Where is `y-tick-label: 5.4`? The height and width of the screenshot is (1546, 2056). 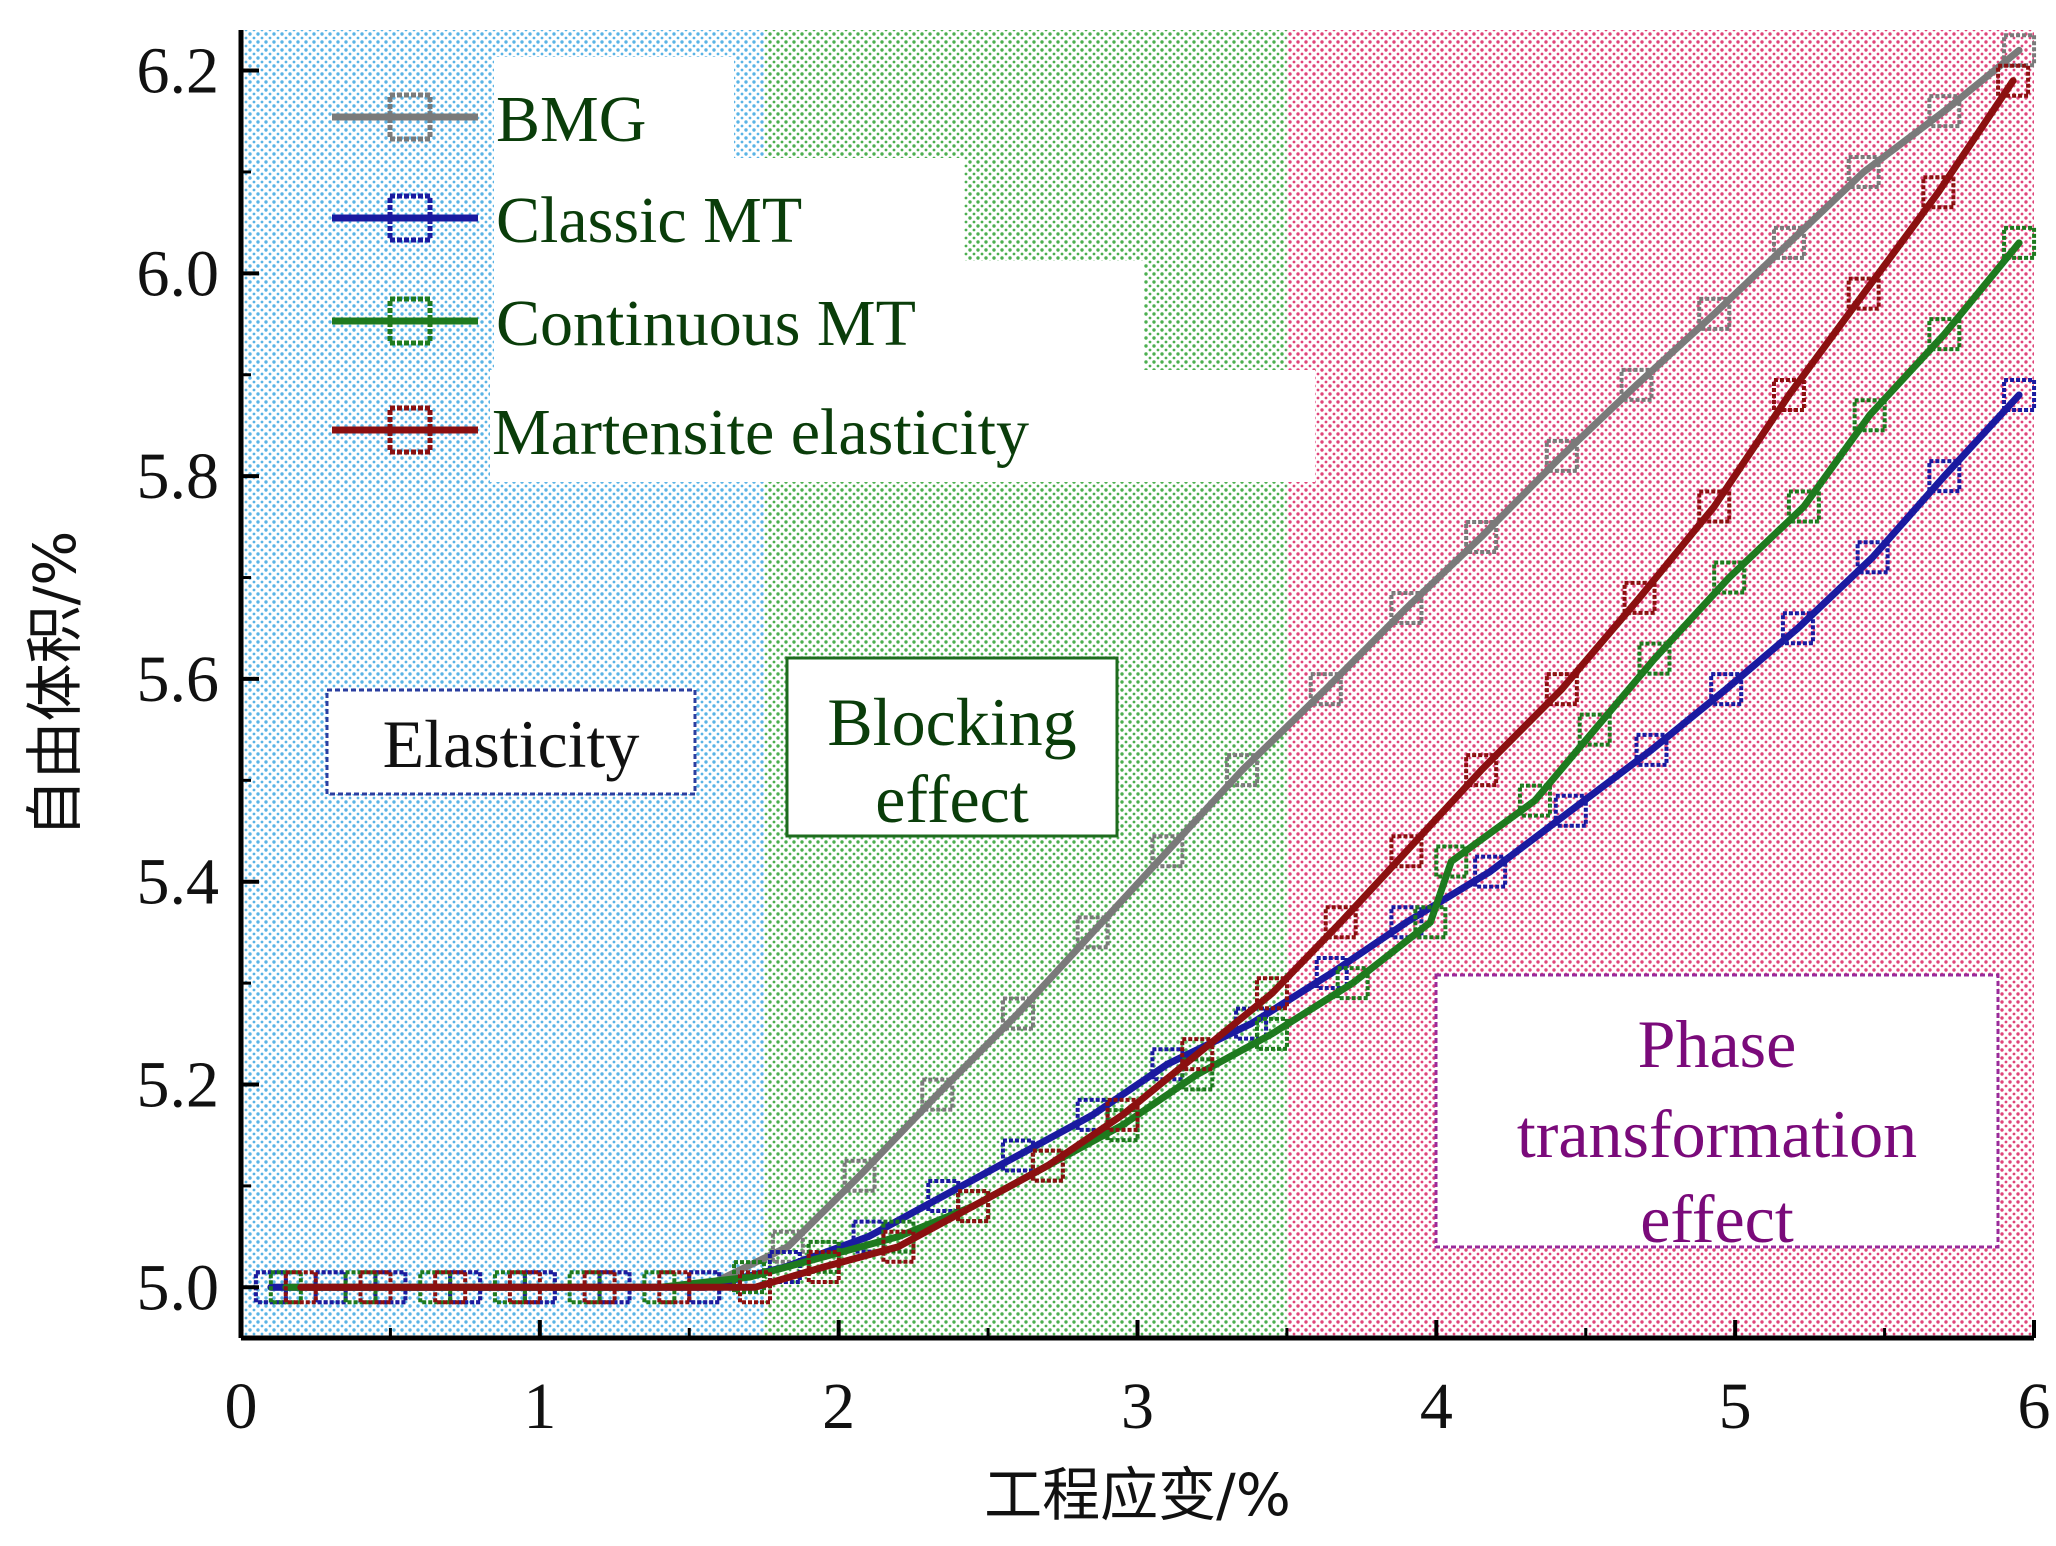 y-tick-label: 5.4 is located at coordinates (178, 882).